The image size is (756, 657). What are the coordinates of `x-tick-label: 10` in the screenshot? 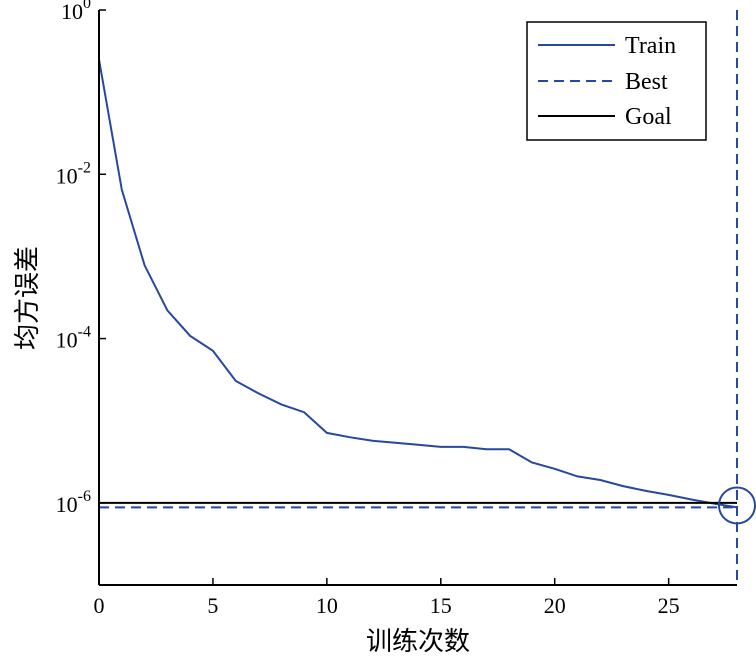 It's located at (327, 605).